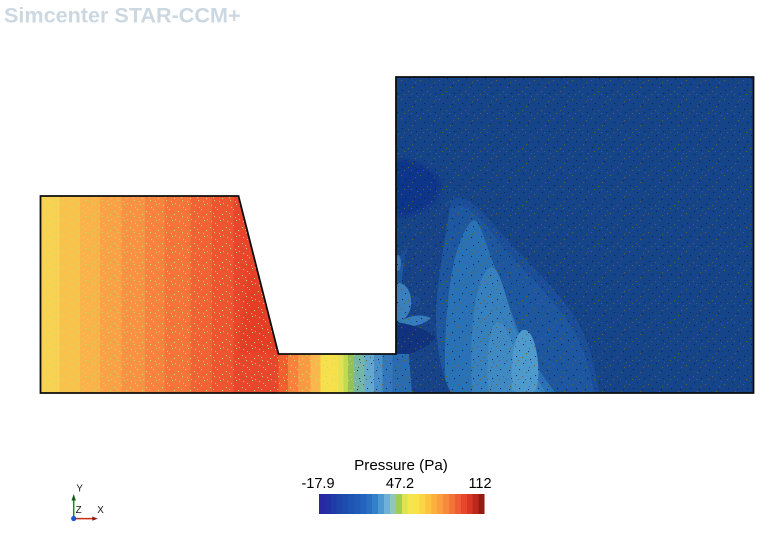 This screenshot has height=537, width=769. Describe the element at coordinates (479, 484) in the screenshot. I see `svg-text: 112` at that location.